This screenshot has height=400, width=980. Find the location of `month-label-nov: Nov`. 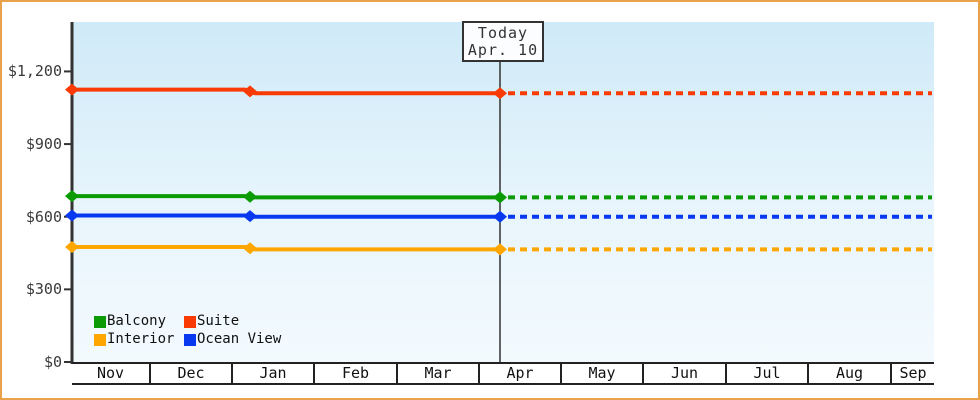

month-label-nov: Nov is located at coordinates (110, 373).